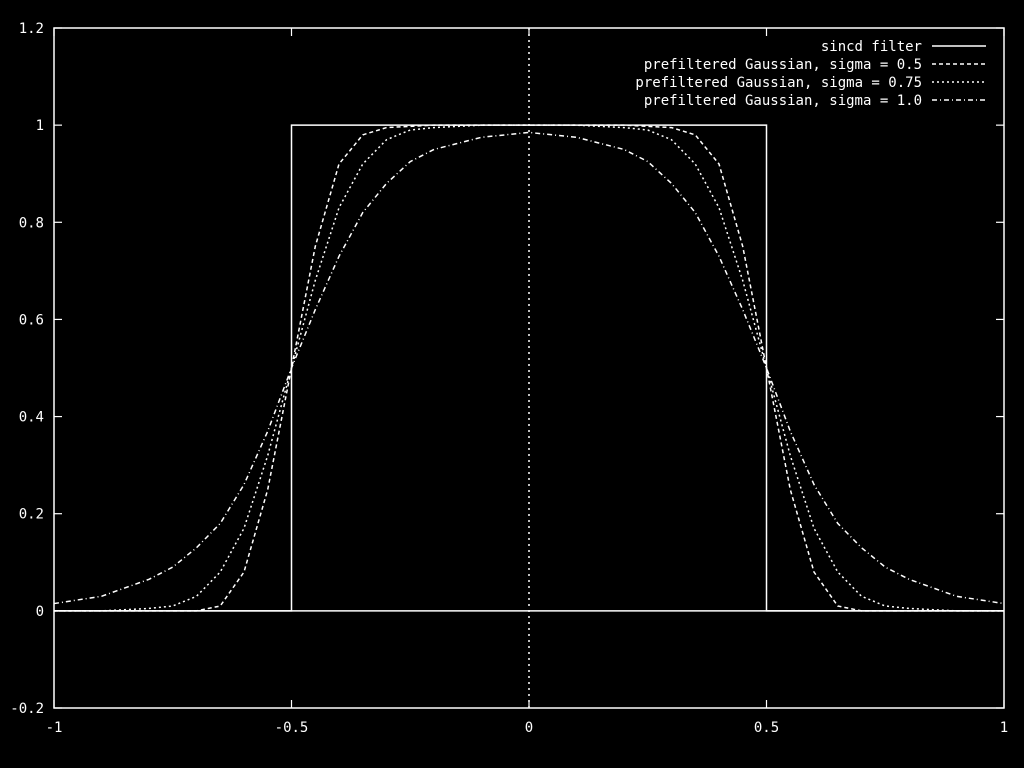 Image resolution: width=1024 pixels, height=768 pixels. Describe the element at coordinates (27, 709) in the screenshot. I see `y-tick-label: -0.2` at that location.